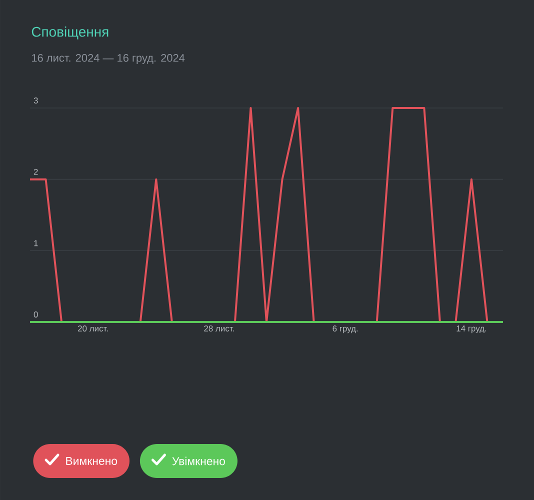  Describe the element at coordinates (36, 314) in the screenshot. I see `y-tick-label: 0` at that location.